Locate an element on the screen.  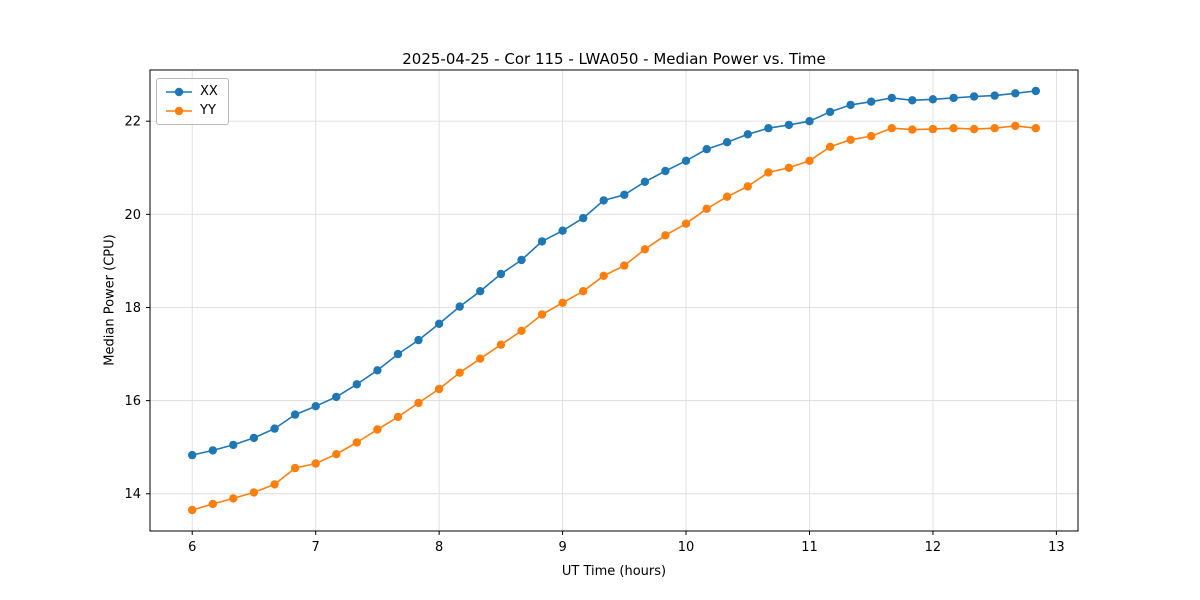
svg-text: 9 is located at coordinates (562, 547).